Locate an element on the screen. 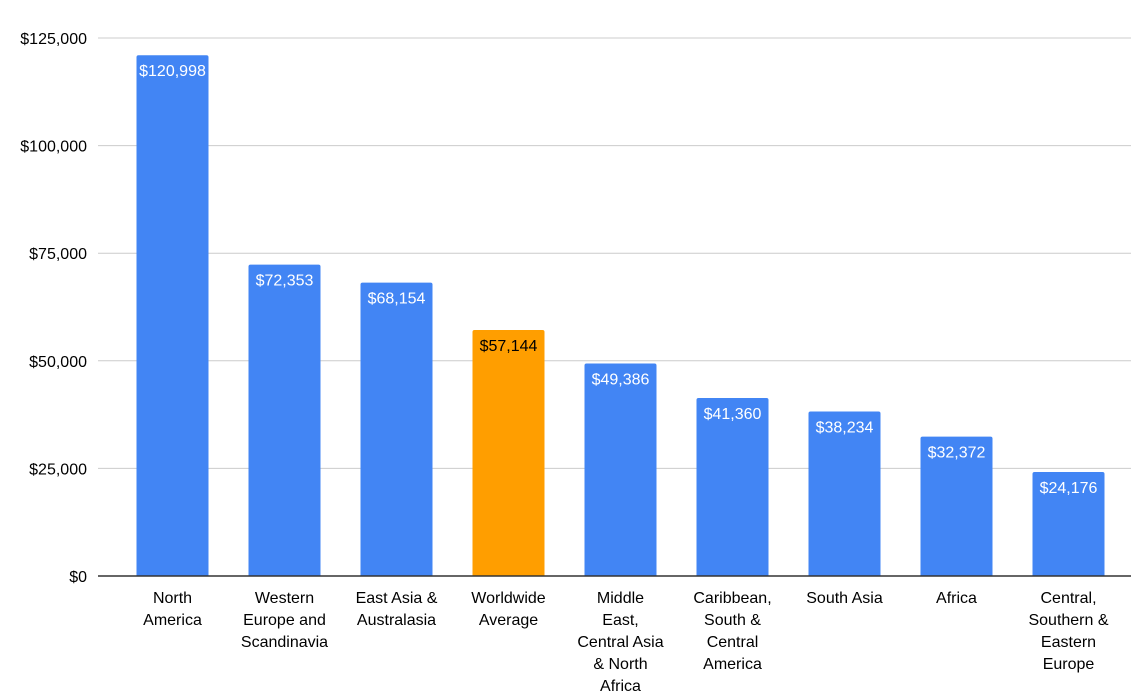  x-category-label-line: Central Asia is located at coordinates (620, 642).